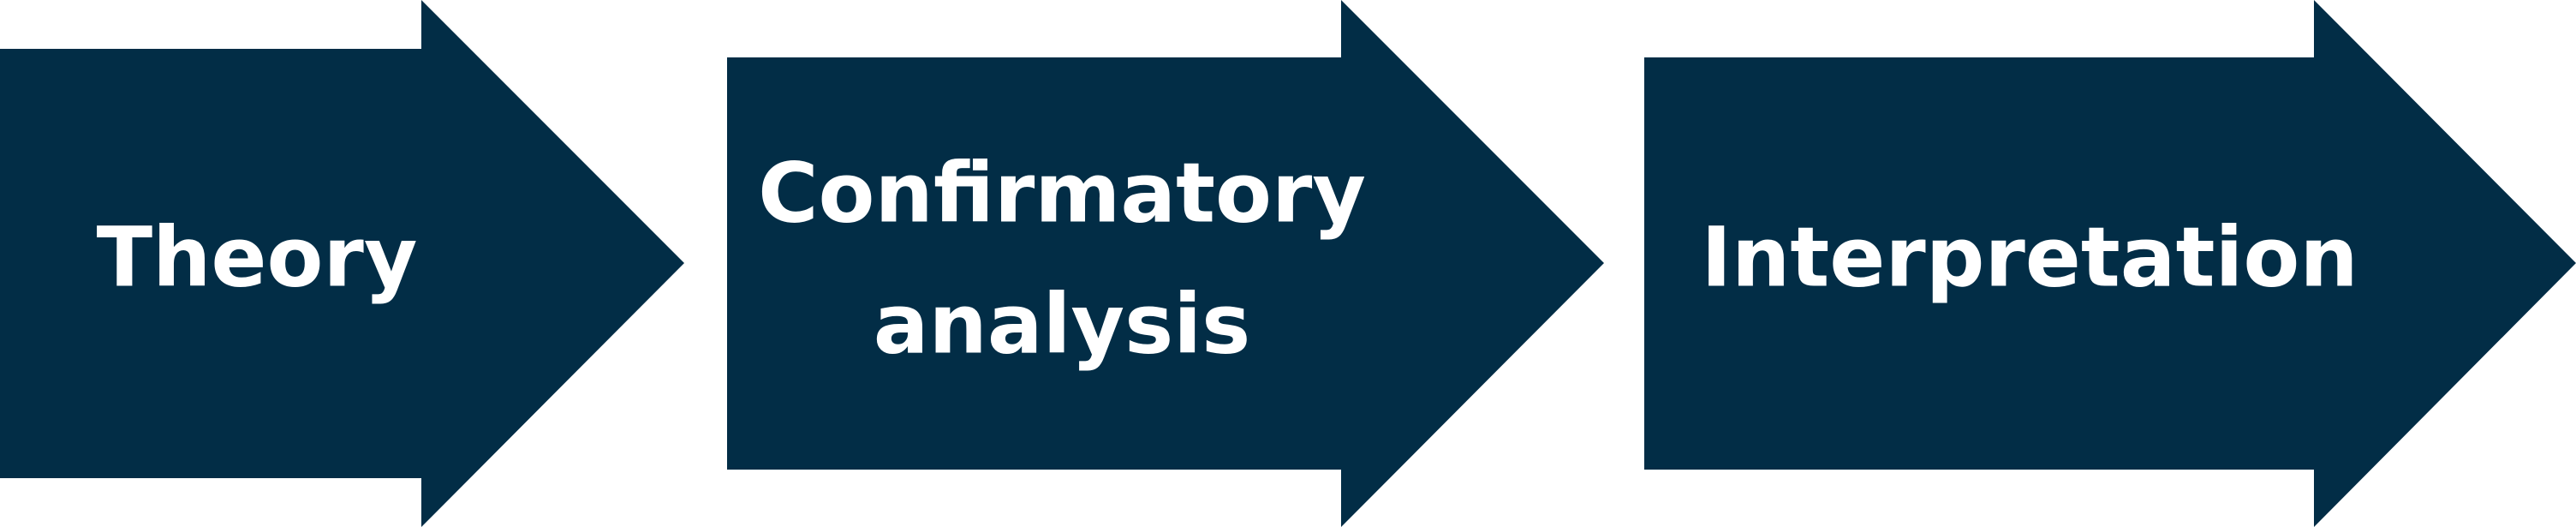 This screenshot has height=527, width=2576. What do you see at coordinates (1062, 324) in the screenshot?
I see `step-confirmatory-analysis-label-line-2: analysis` at bounding box center [1062, 324].